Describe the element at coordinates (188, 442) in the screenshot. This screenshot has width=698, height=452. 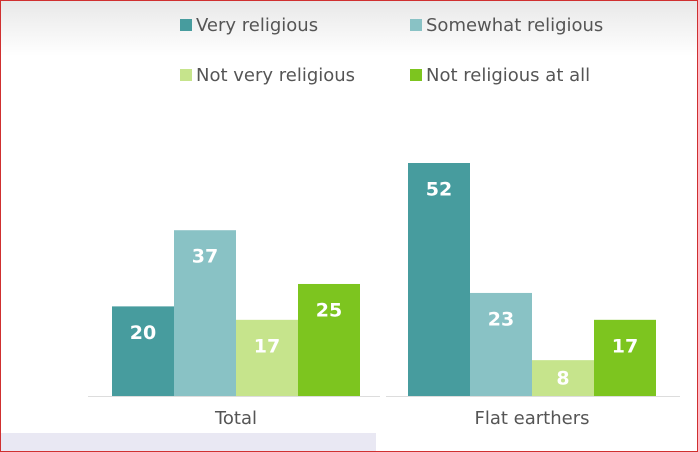
I see `footer-box` at that location.